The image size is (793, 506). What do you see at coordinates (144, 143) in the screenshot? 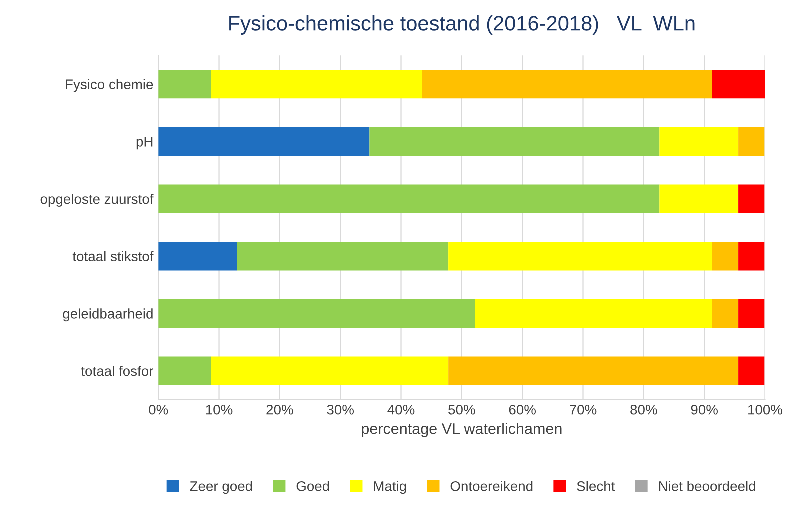
I see `y-tick-label: pH` at bounding box center [144, 143].